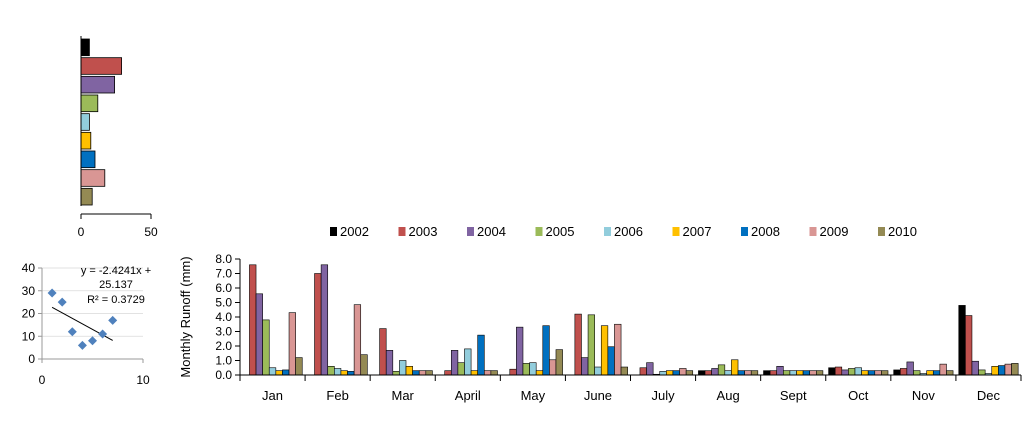 Image resolution: width=1031 pixels, height=425 pixels. What do you see at coordinates (611, 361) in the screenshot?
I see `runoff-bar-2008-June` at bounding box center [611, 361].